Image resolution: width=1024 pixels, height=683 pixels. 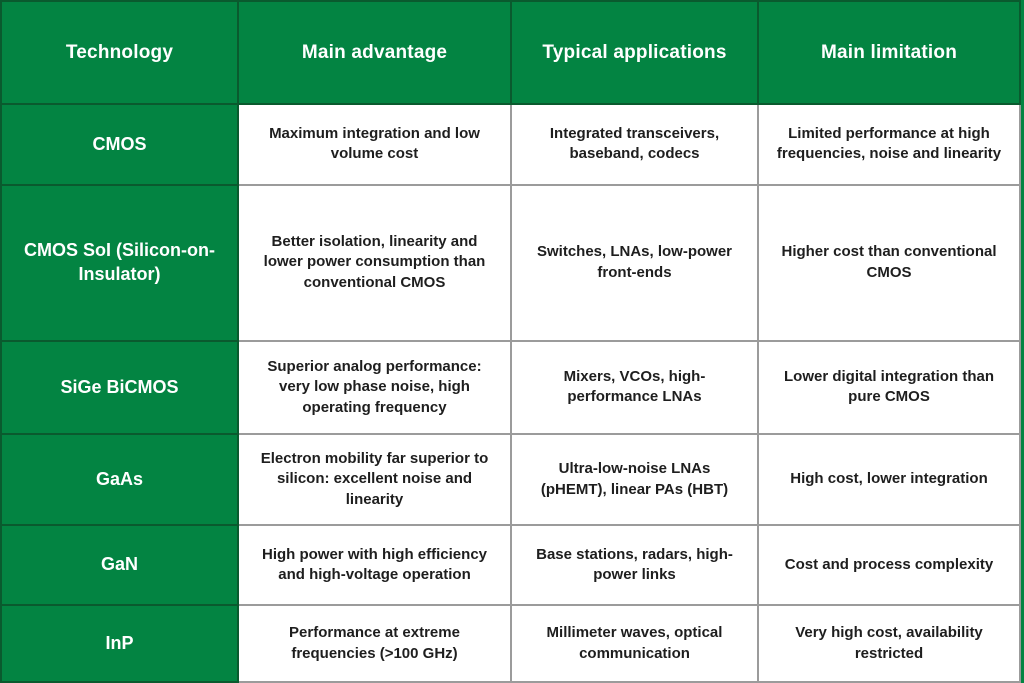 I want to click on applications-cell: Millimeter waves, optical communication, so click(x=634, y=643).